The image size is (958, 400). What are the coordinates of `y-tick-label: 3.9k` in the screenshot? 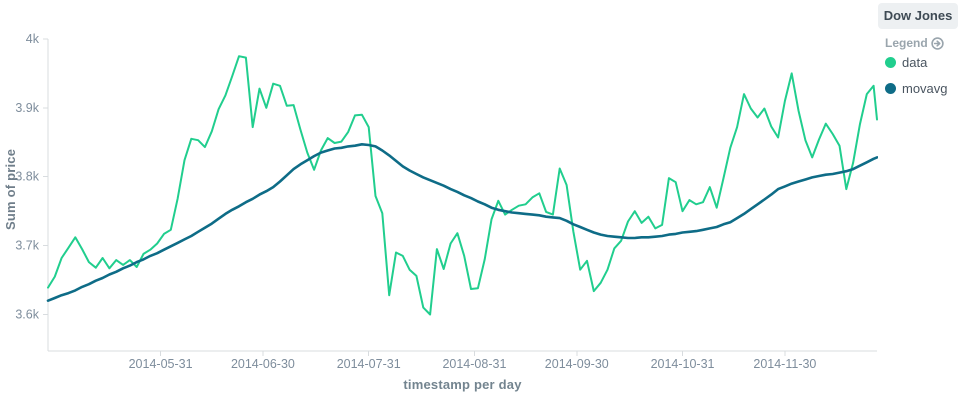 It's located at (27, 108).